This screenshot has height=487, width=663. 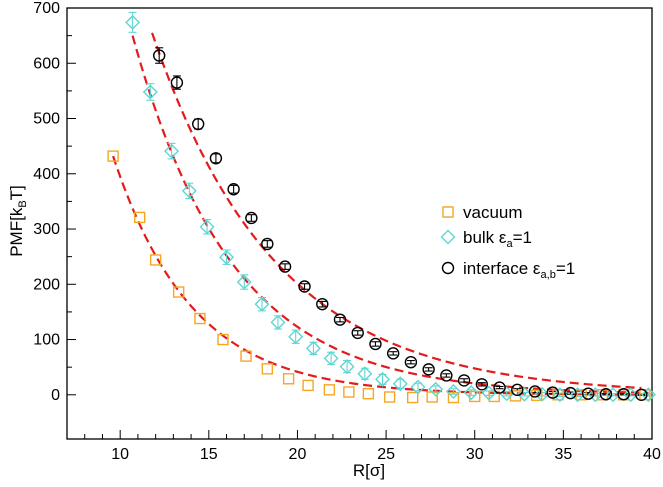 I want to click on legend-marker-diamond, so click(x=448, y=237).